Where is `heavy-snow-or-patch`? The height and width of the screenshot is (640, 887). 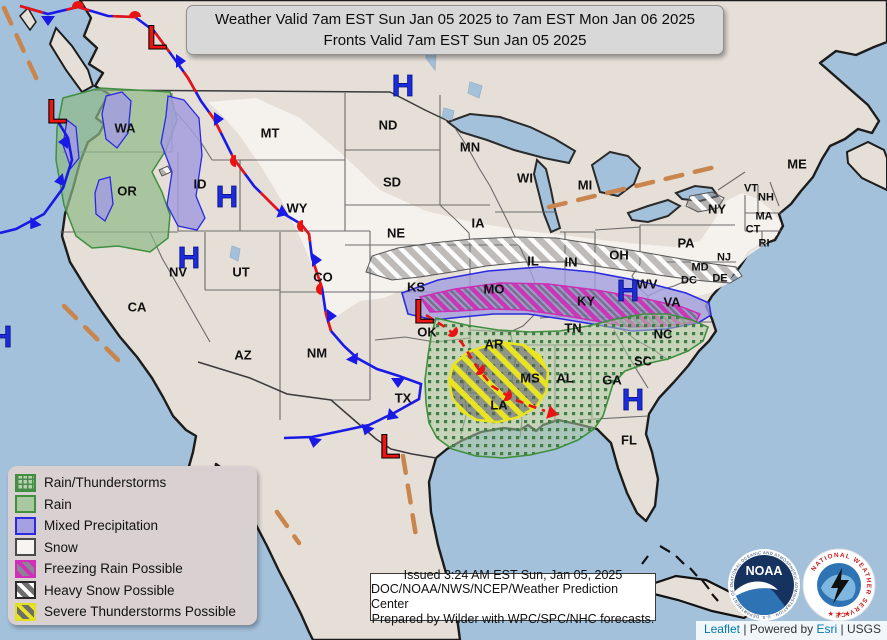
heavy-snow-or-patch is located at coordinates (165, 171).